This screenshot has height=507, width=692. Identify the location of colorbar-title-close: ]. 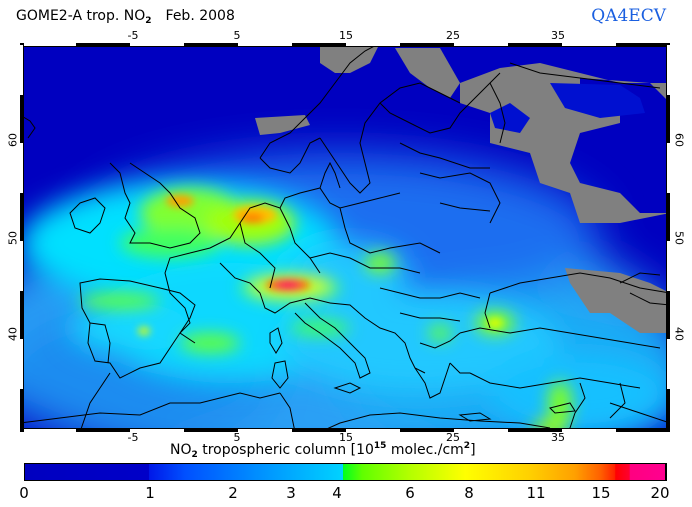
(473, 450).